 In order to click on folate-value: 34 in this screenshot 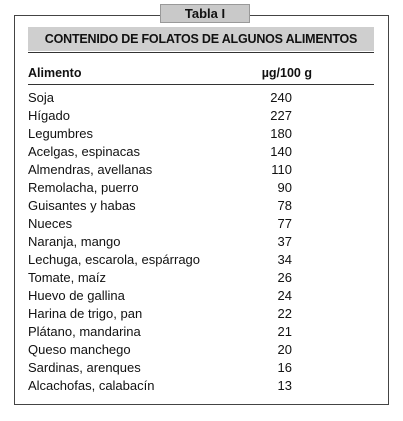, I will do `click(284, 259)`.